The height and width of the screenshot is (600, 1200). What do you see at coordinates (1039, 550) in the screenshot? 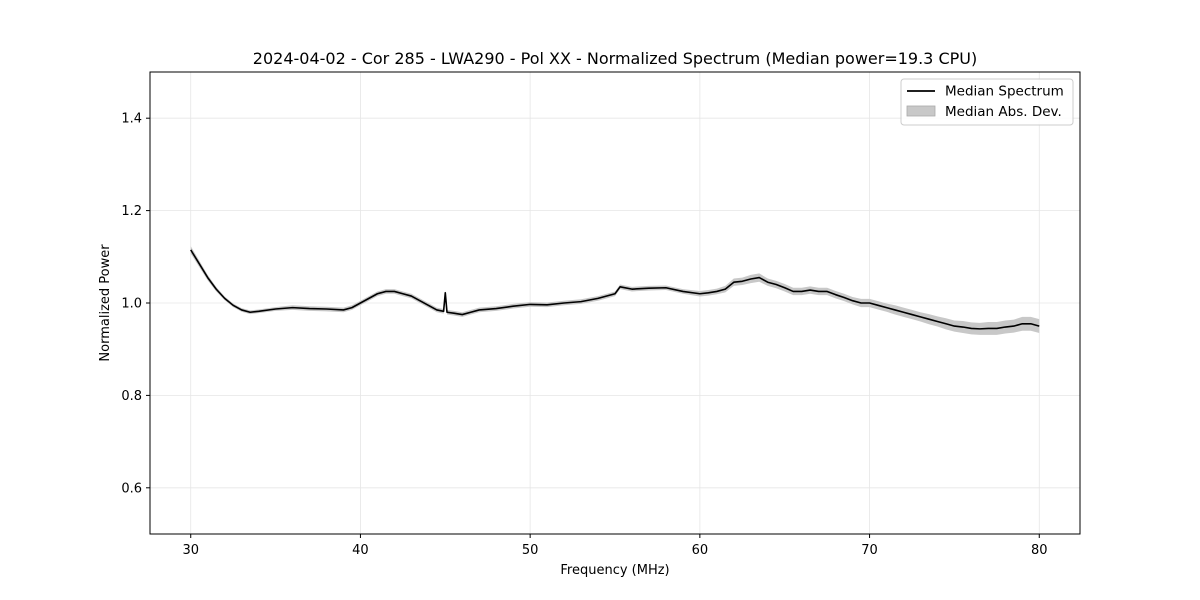
I see `x-tick-label: 80` at bounding box center [1039, 550].